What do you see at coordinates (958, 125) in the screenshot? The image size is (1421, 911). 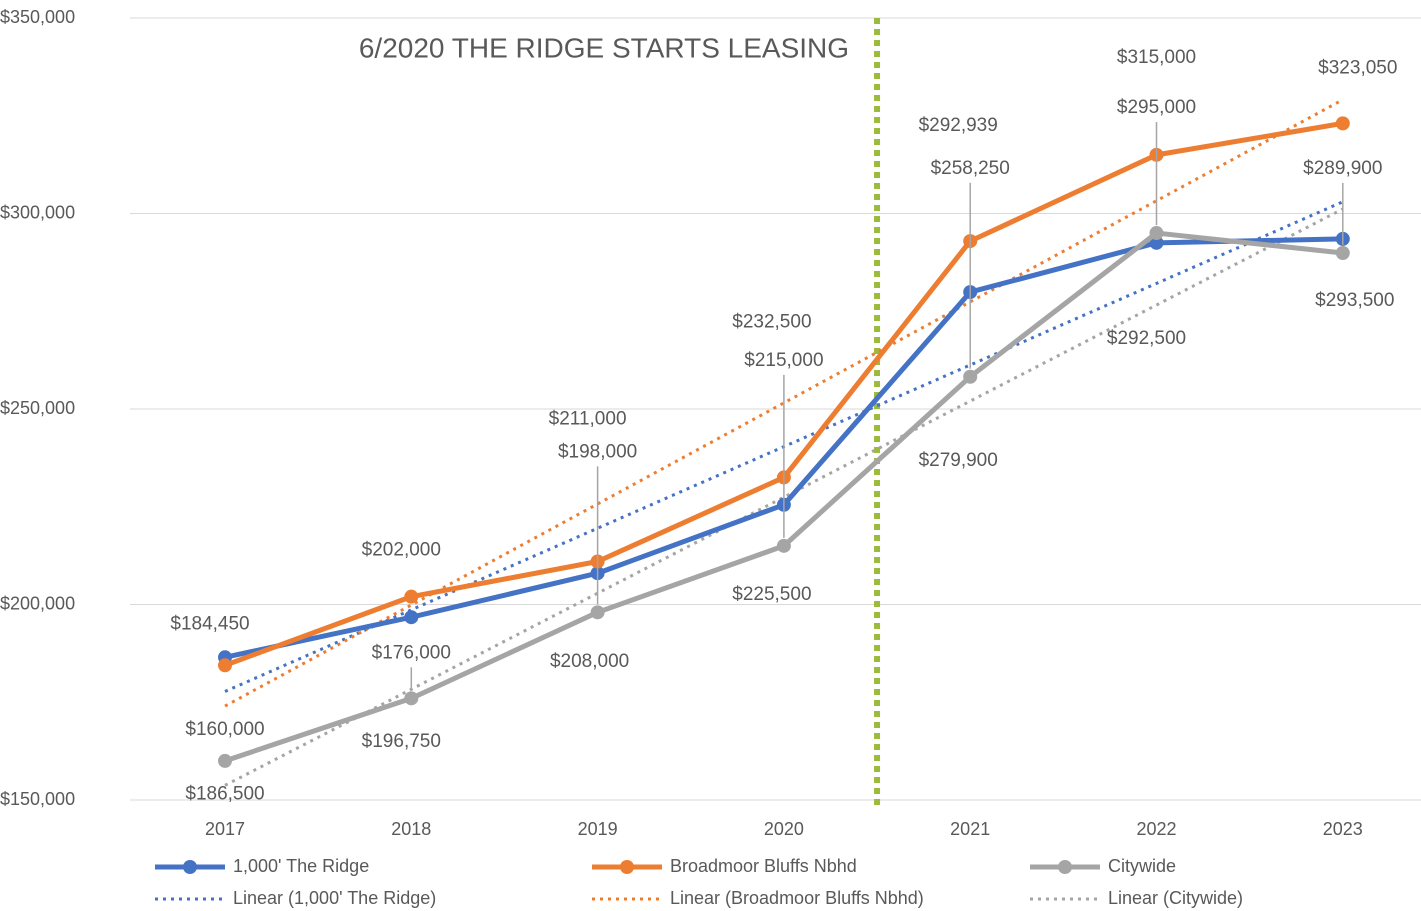 I see `data-label: $292,939` at bounding box center [958, 125].